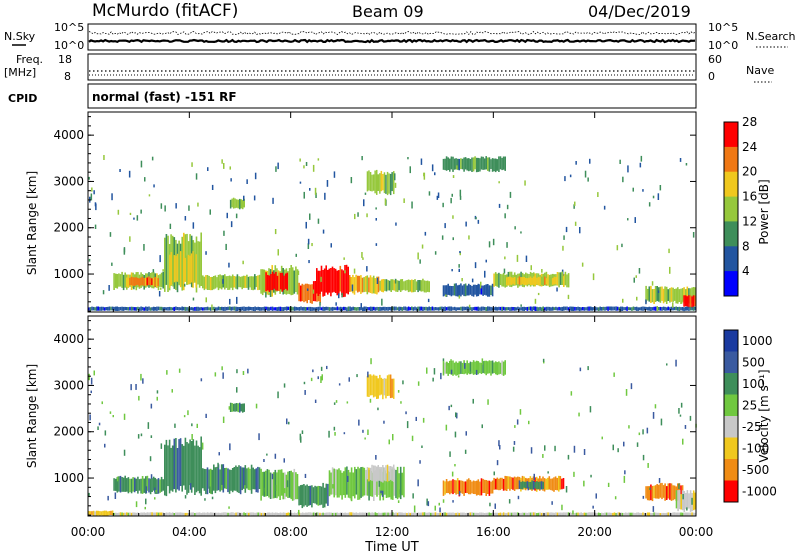 This screenshot has height=554, width=800. What do you see at coordinates (68, 274) in the screenshot?
I see `power-ytick-label-0: 1000` at bounding box center [68, 274].